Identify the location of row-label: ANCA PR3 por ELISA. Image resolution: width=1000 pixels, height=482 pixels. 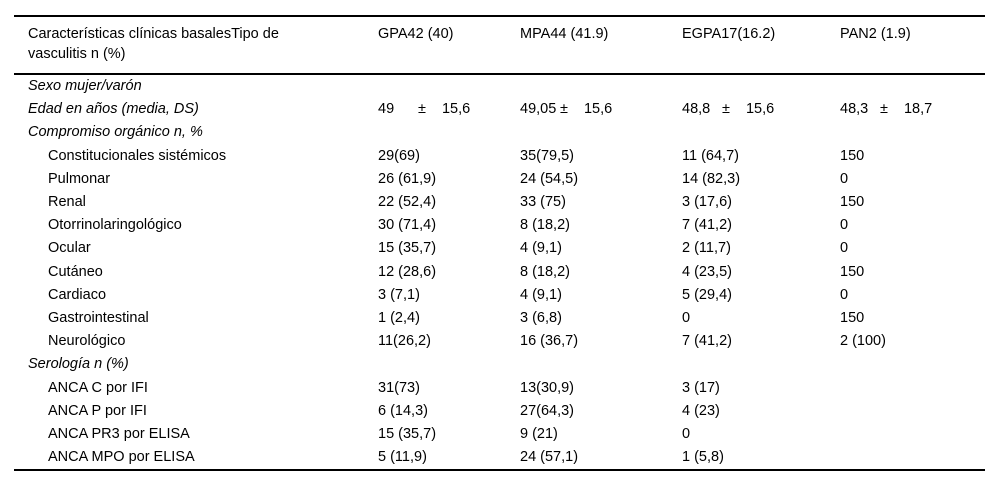
(119, 434).